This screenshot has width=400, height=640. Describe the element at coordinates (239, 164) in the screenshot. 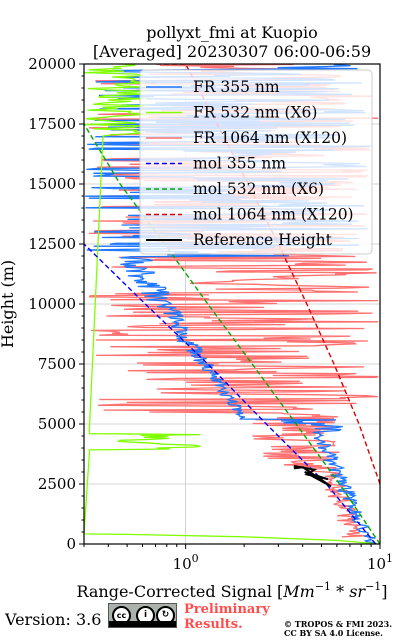

I see `legend-label: mol 355 nm` at that location.